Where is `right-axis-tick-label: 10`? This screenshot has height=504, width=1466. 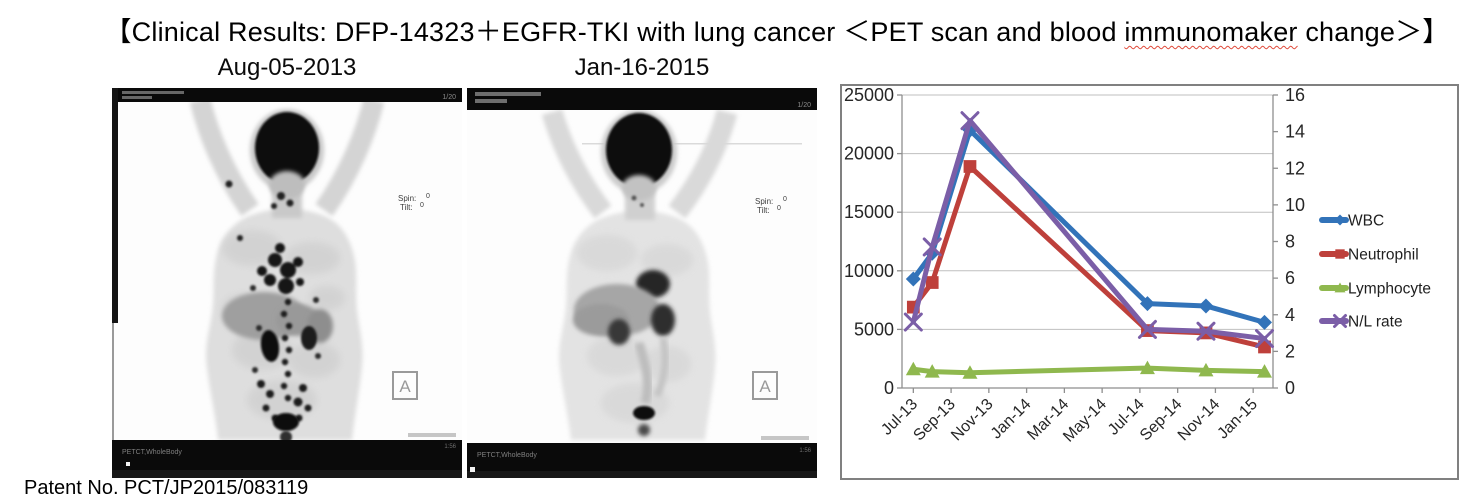
right-axis-tick-label: 10 is located at coordinates (1295, 205).